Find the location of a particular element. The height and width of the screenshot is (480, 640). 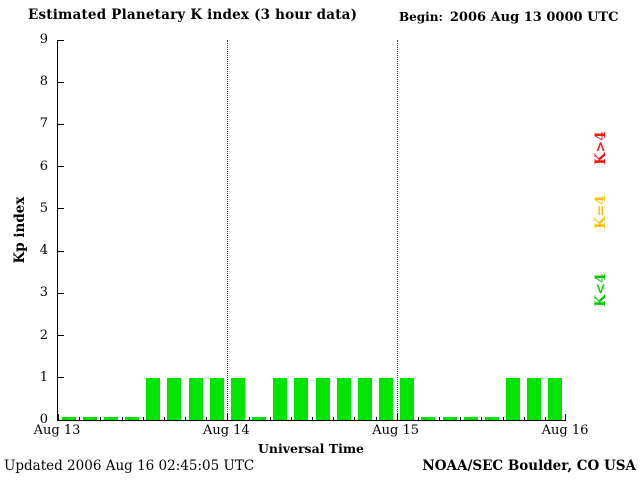

begin-label: Begin: is located at coordinates (421, 17).